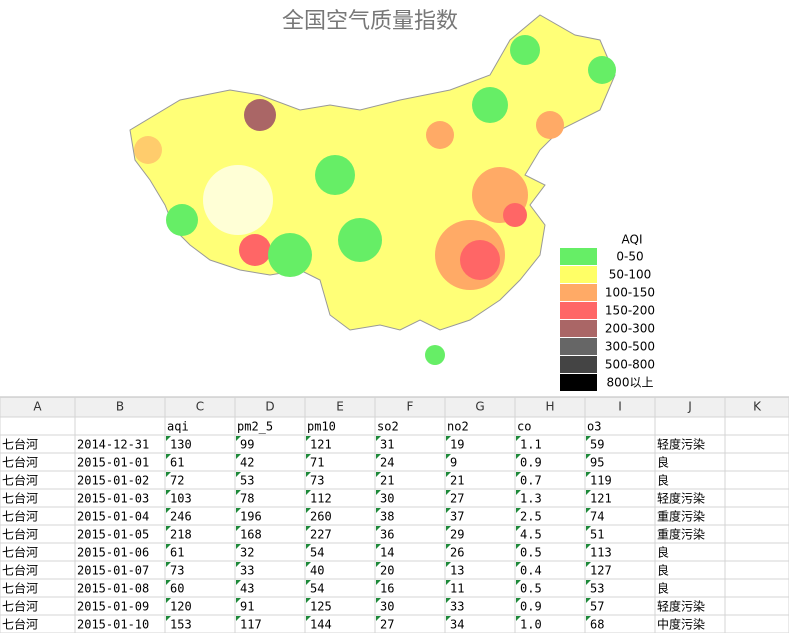 The height and width of the screenshot is (633, 789). I want to click on cell: 51, so click(597, 535).